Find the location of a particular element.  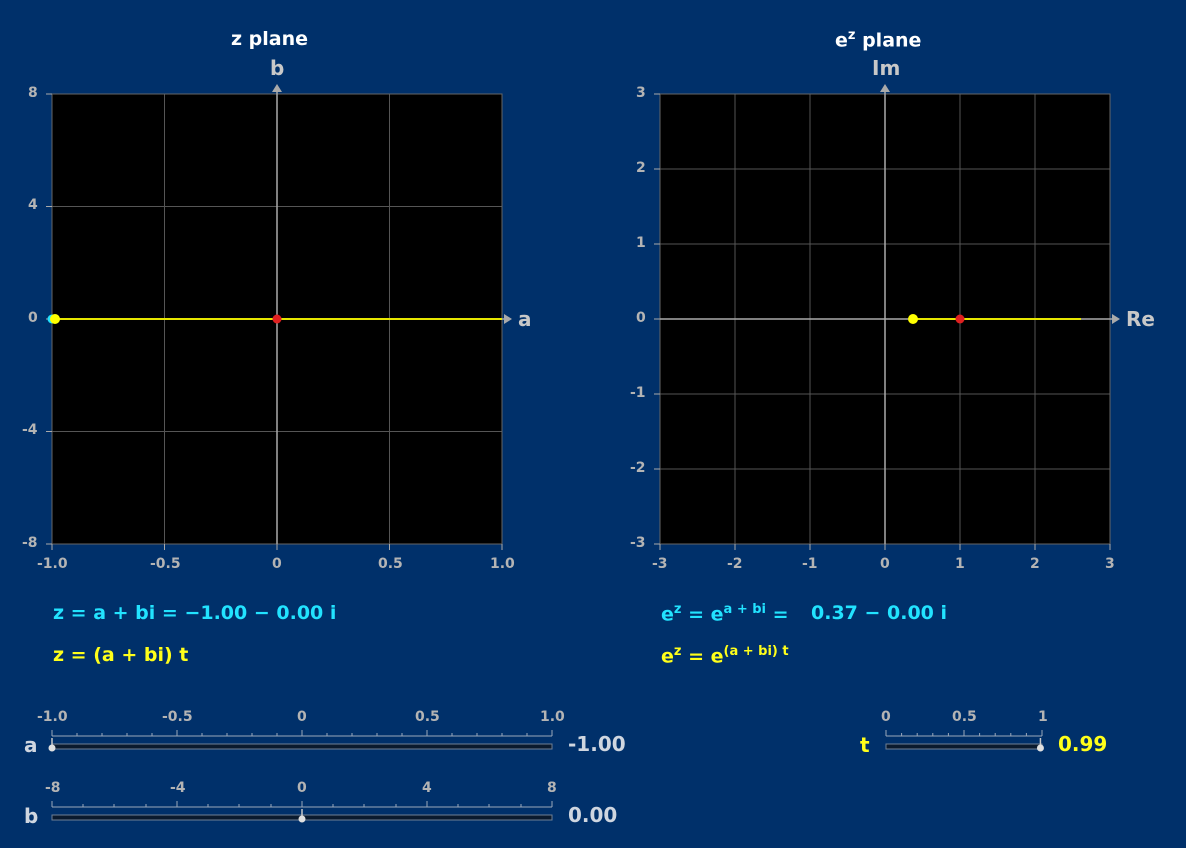

exp-x-tick: 2 is located at coordinates (1035, 564).